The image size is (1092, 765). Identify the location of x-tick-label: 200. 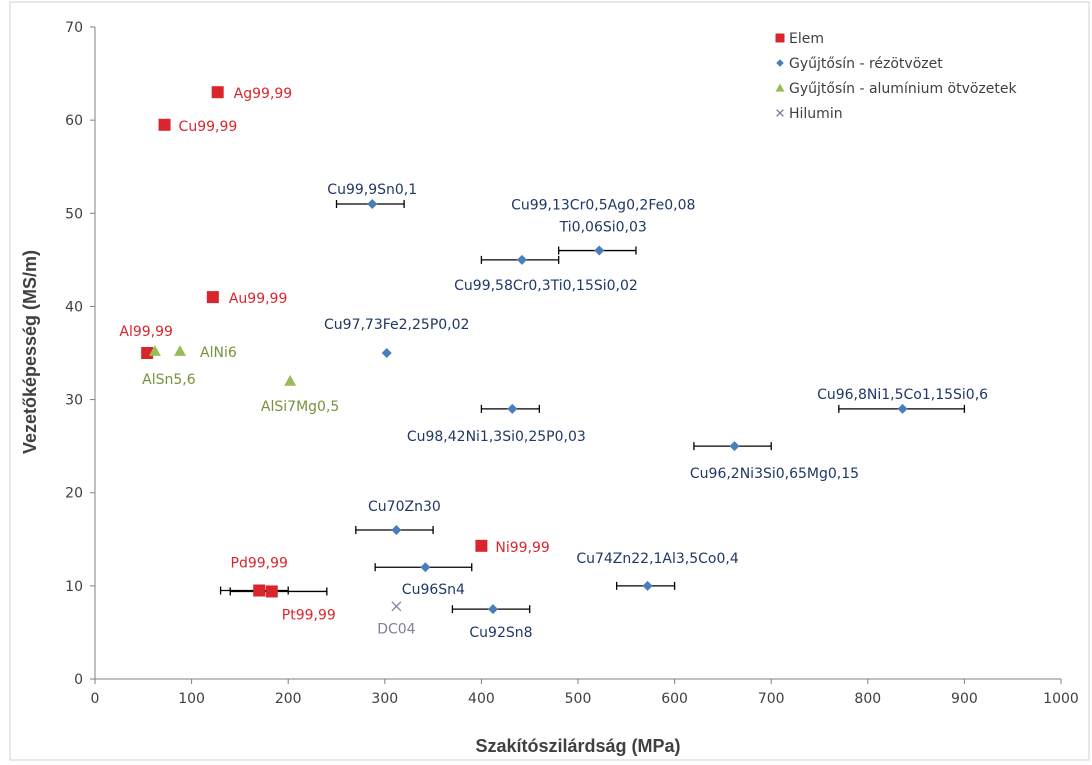
(288, 699).